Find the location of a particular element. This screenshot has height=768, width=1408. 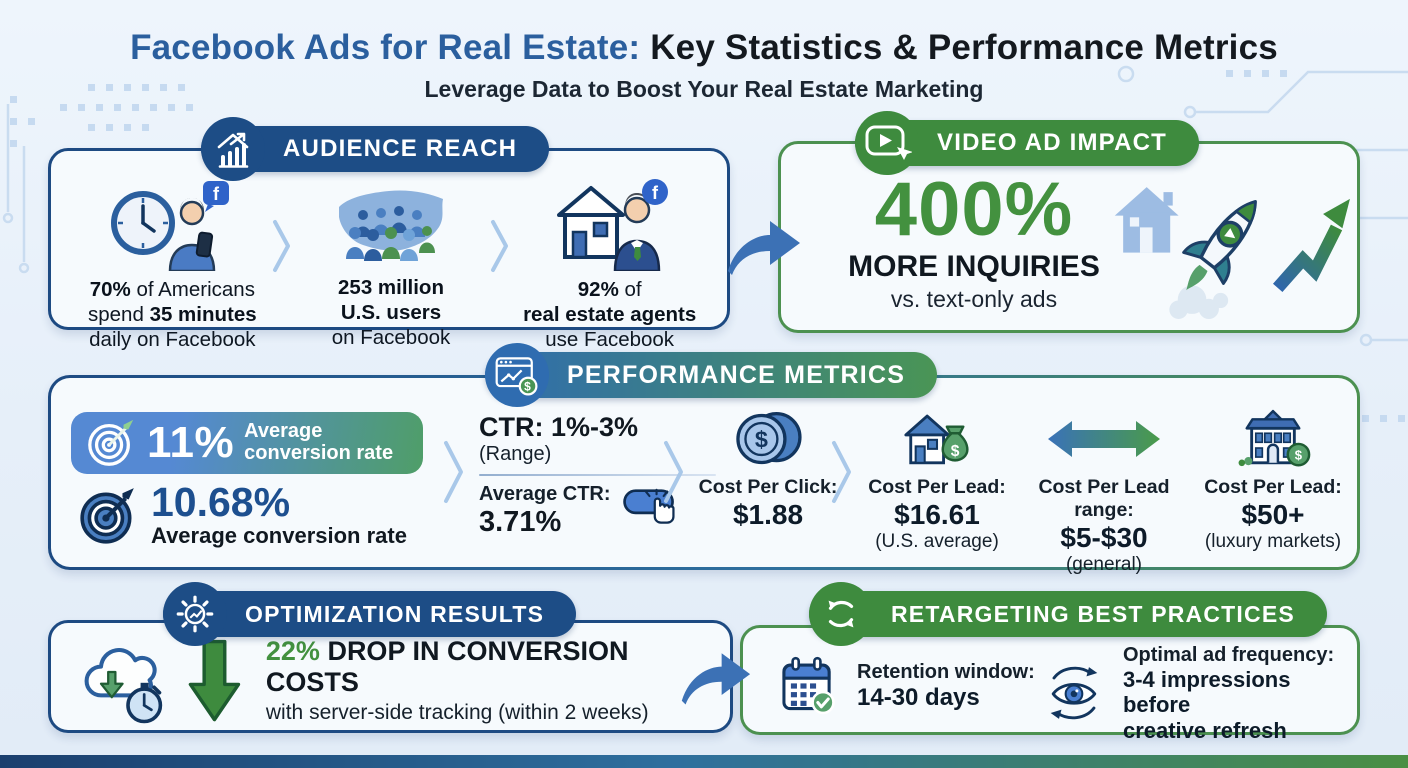

ctr-range-note: (Range) is located at coordinates (515, 454).